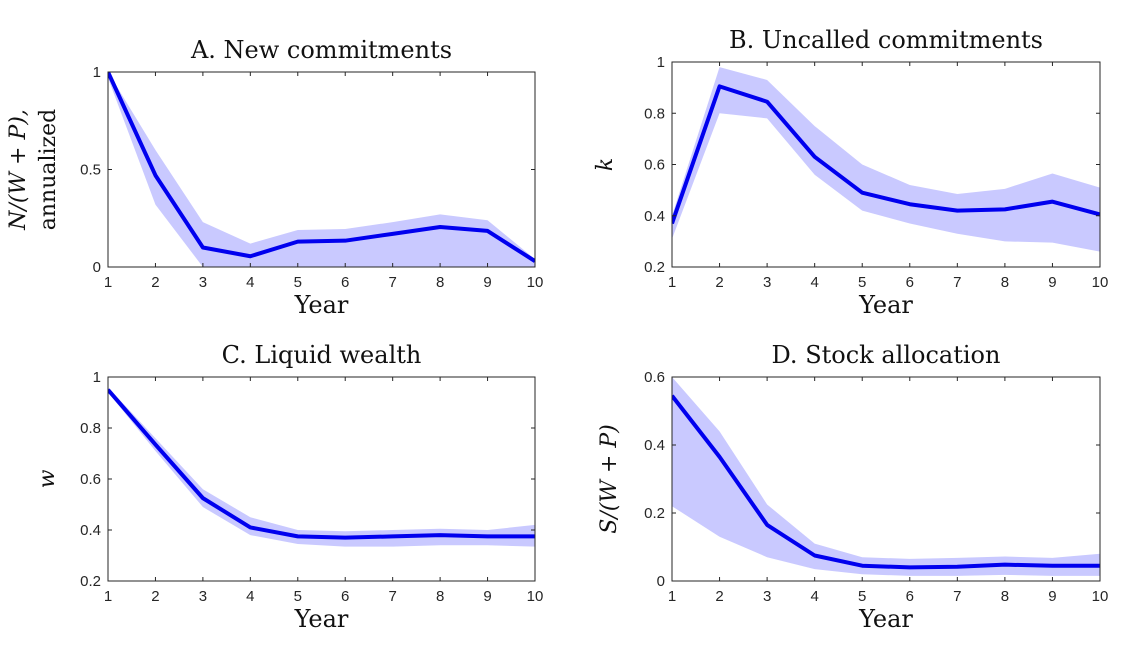 The width and height of the screenshot is (1136, 665). I want to click on chart-title: A. New commitments, so click(321, 50).